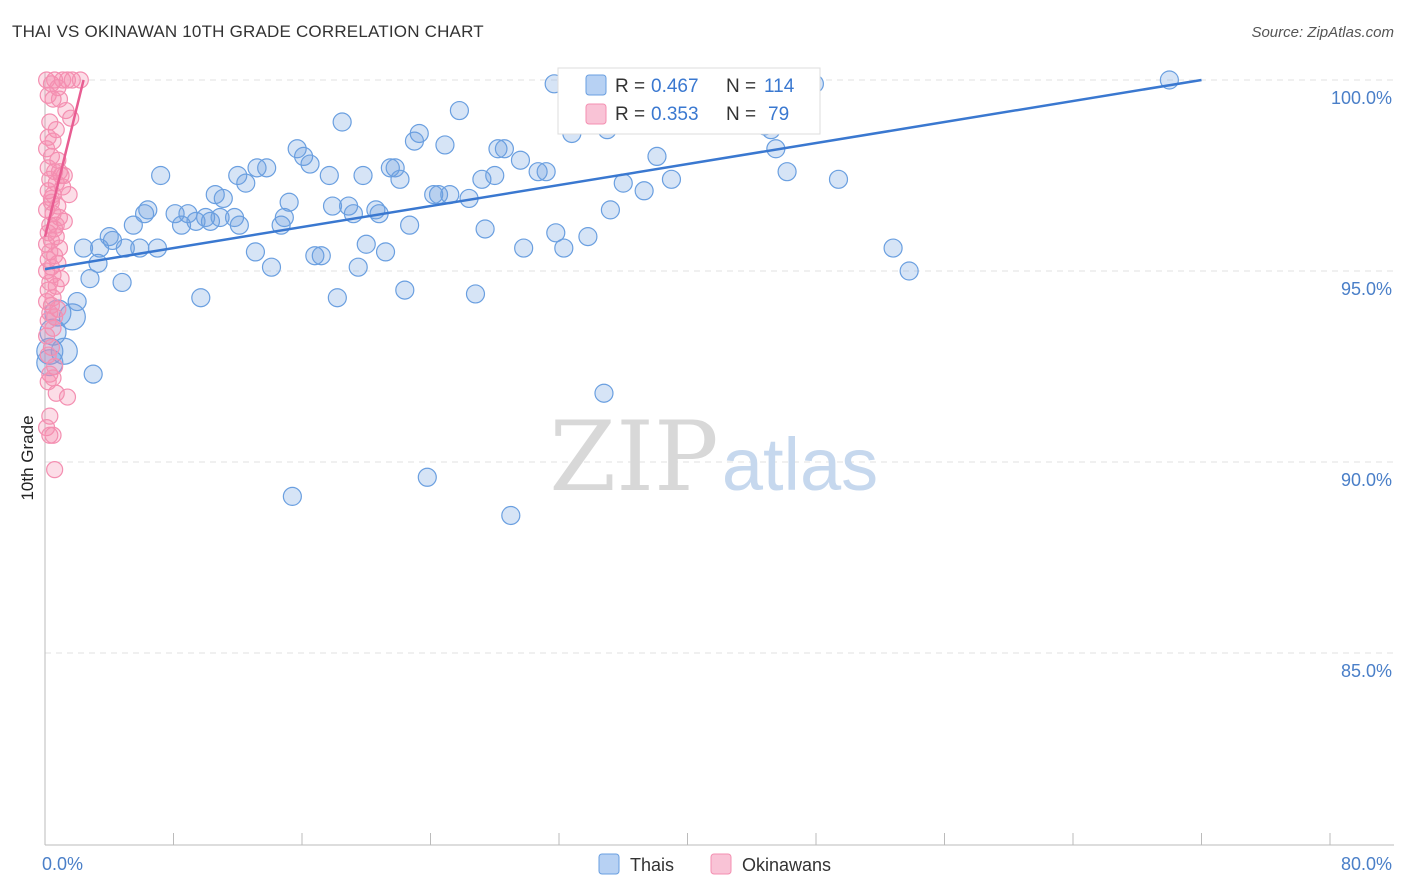  Describe the element at coordinates (1366, 671) in the screenshot. I see `y-tick-label-3: 85.0%` at that location.